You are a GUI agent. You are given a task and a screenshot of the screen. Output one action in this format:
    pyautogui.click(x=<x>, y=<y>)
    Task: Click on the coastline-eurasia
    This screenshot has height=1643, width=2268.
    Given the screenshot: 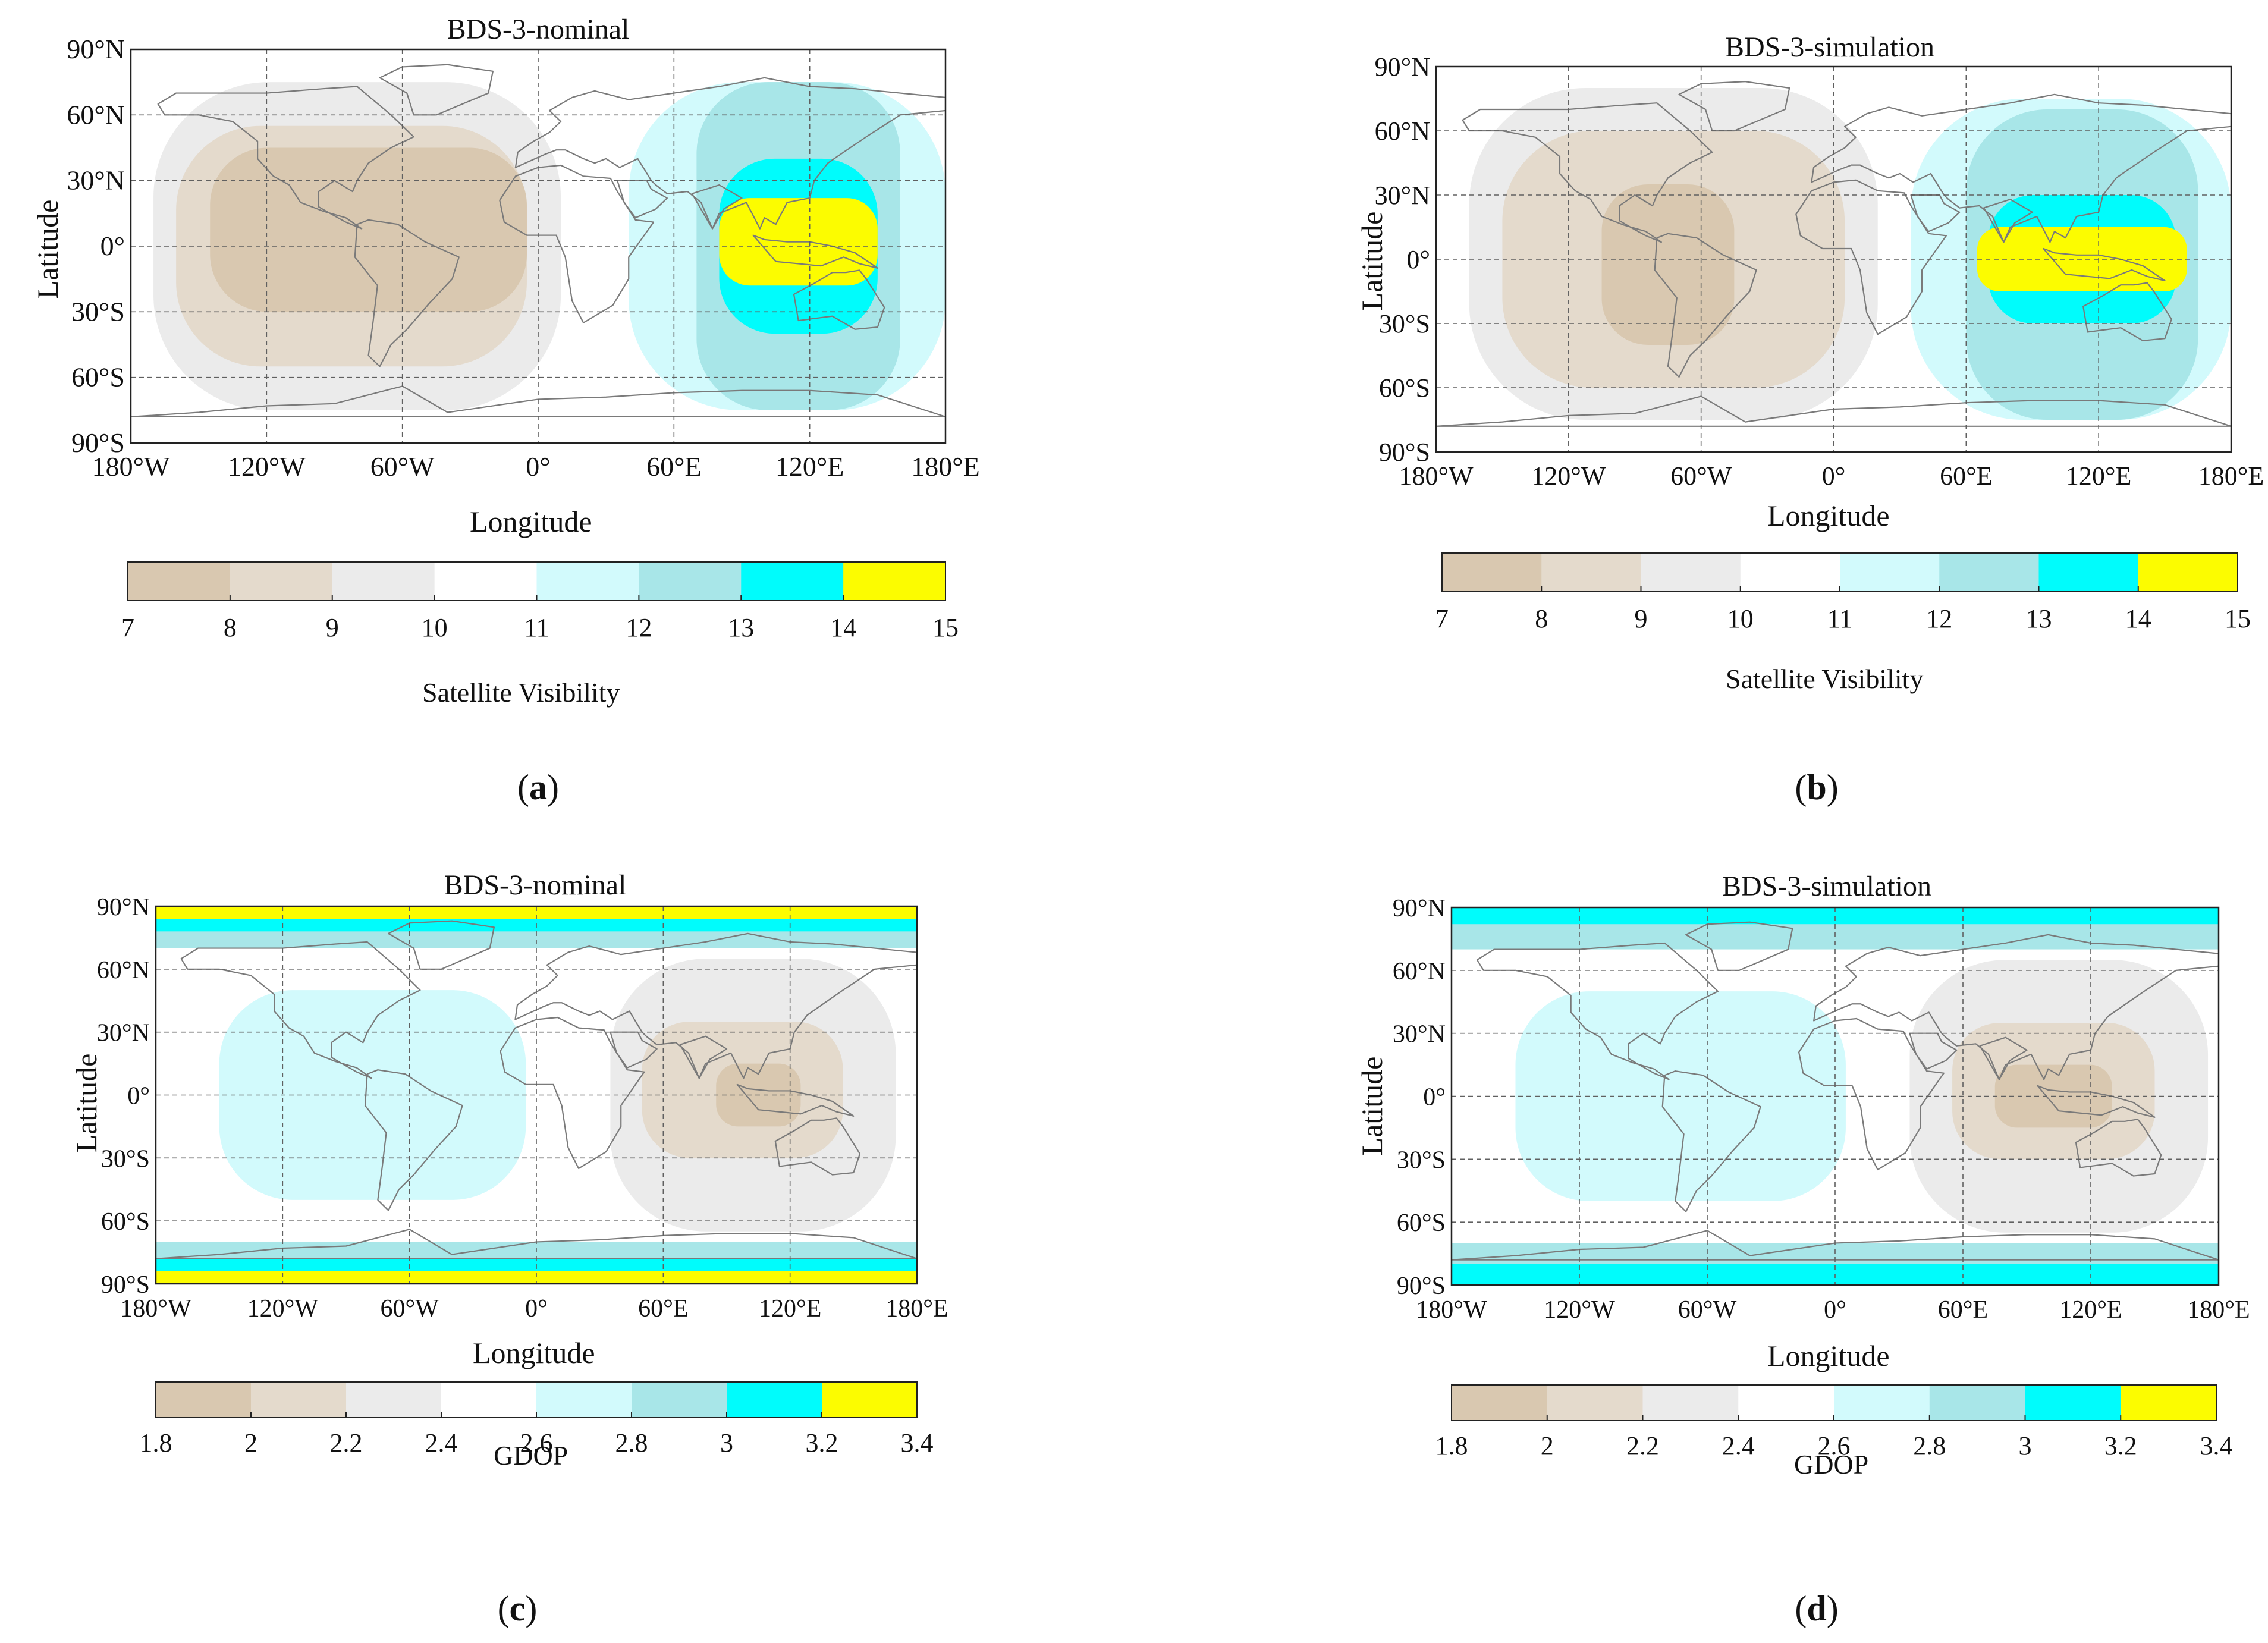 What is the action you would take?
    pyautogui.click(x=729, y=153)
    